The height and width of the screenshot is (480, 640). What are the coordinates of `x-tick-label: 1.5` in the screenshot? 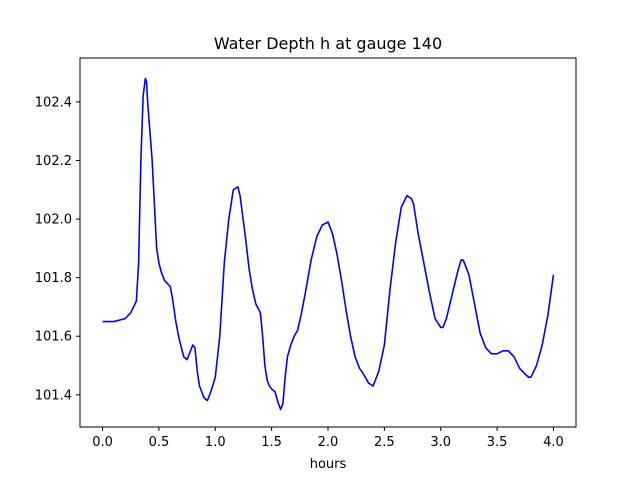 It's located at (271, 442).